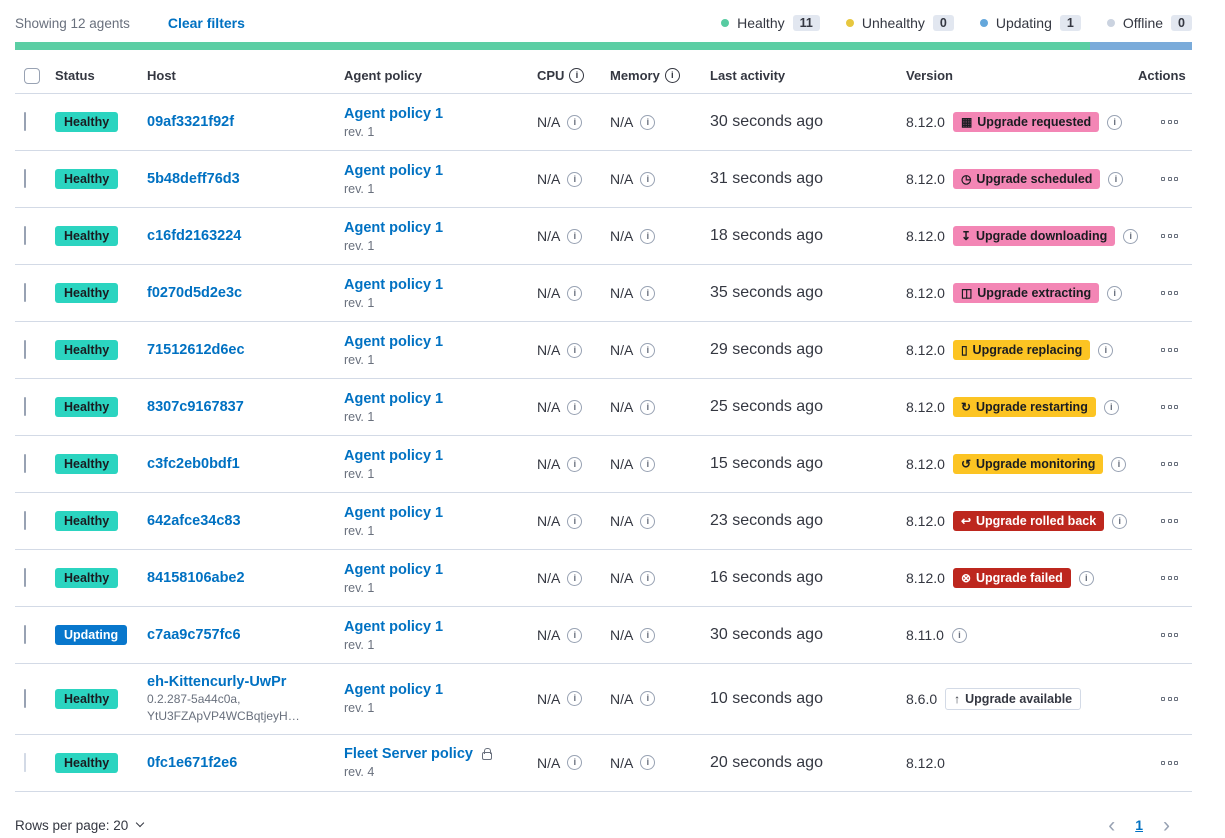  Describe the element at coordinates (672, 75) in the screenshot. I see `memory-info-icon: i` at that location.